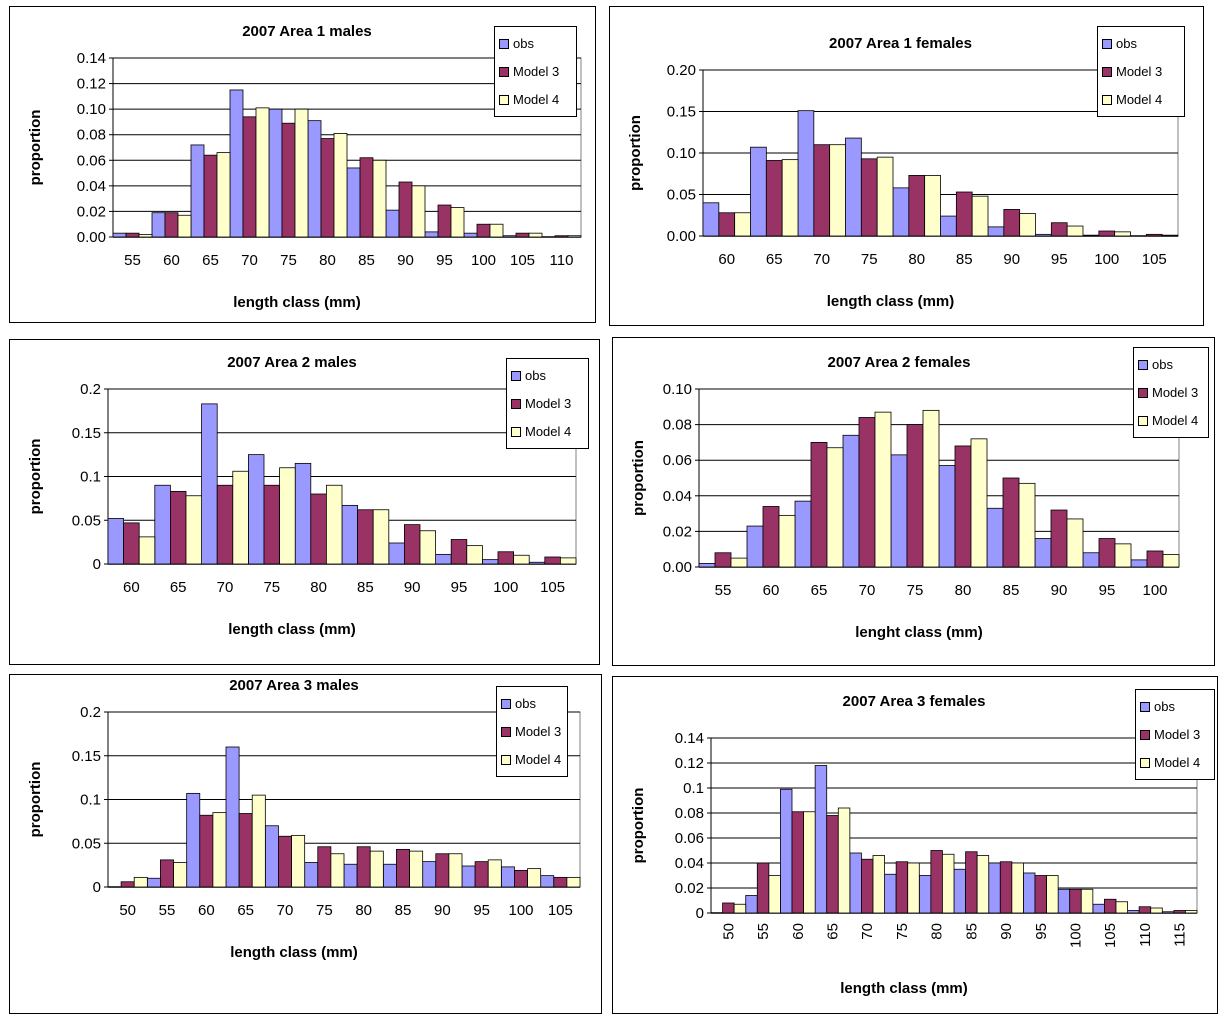  I want to click on x-tick-label: 55, so click(167, 910).